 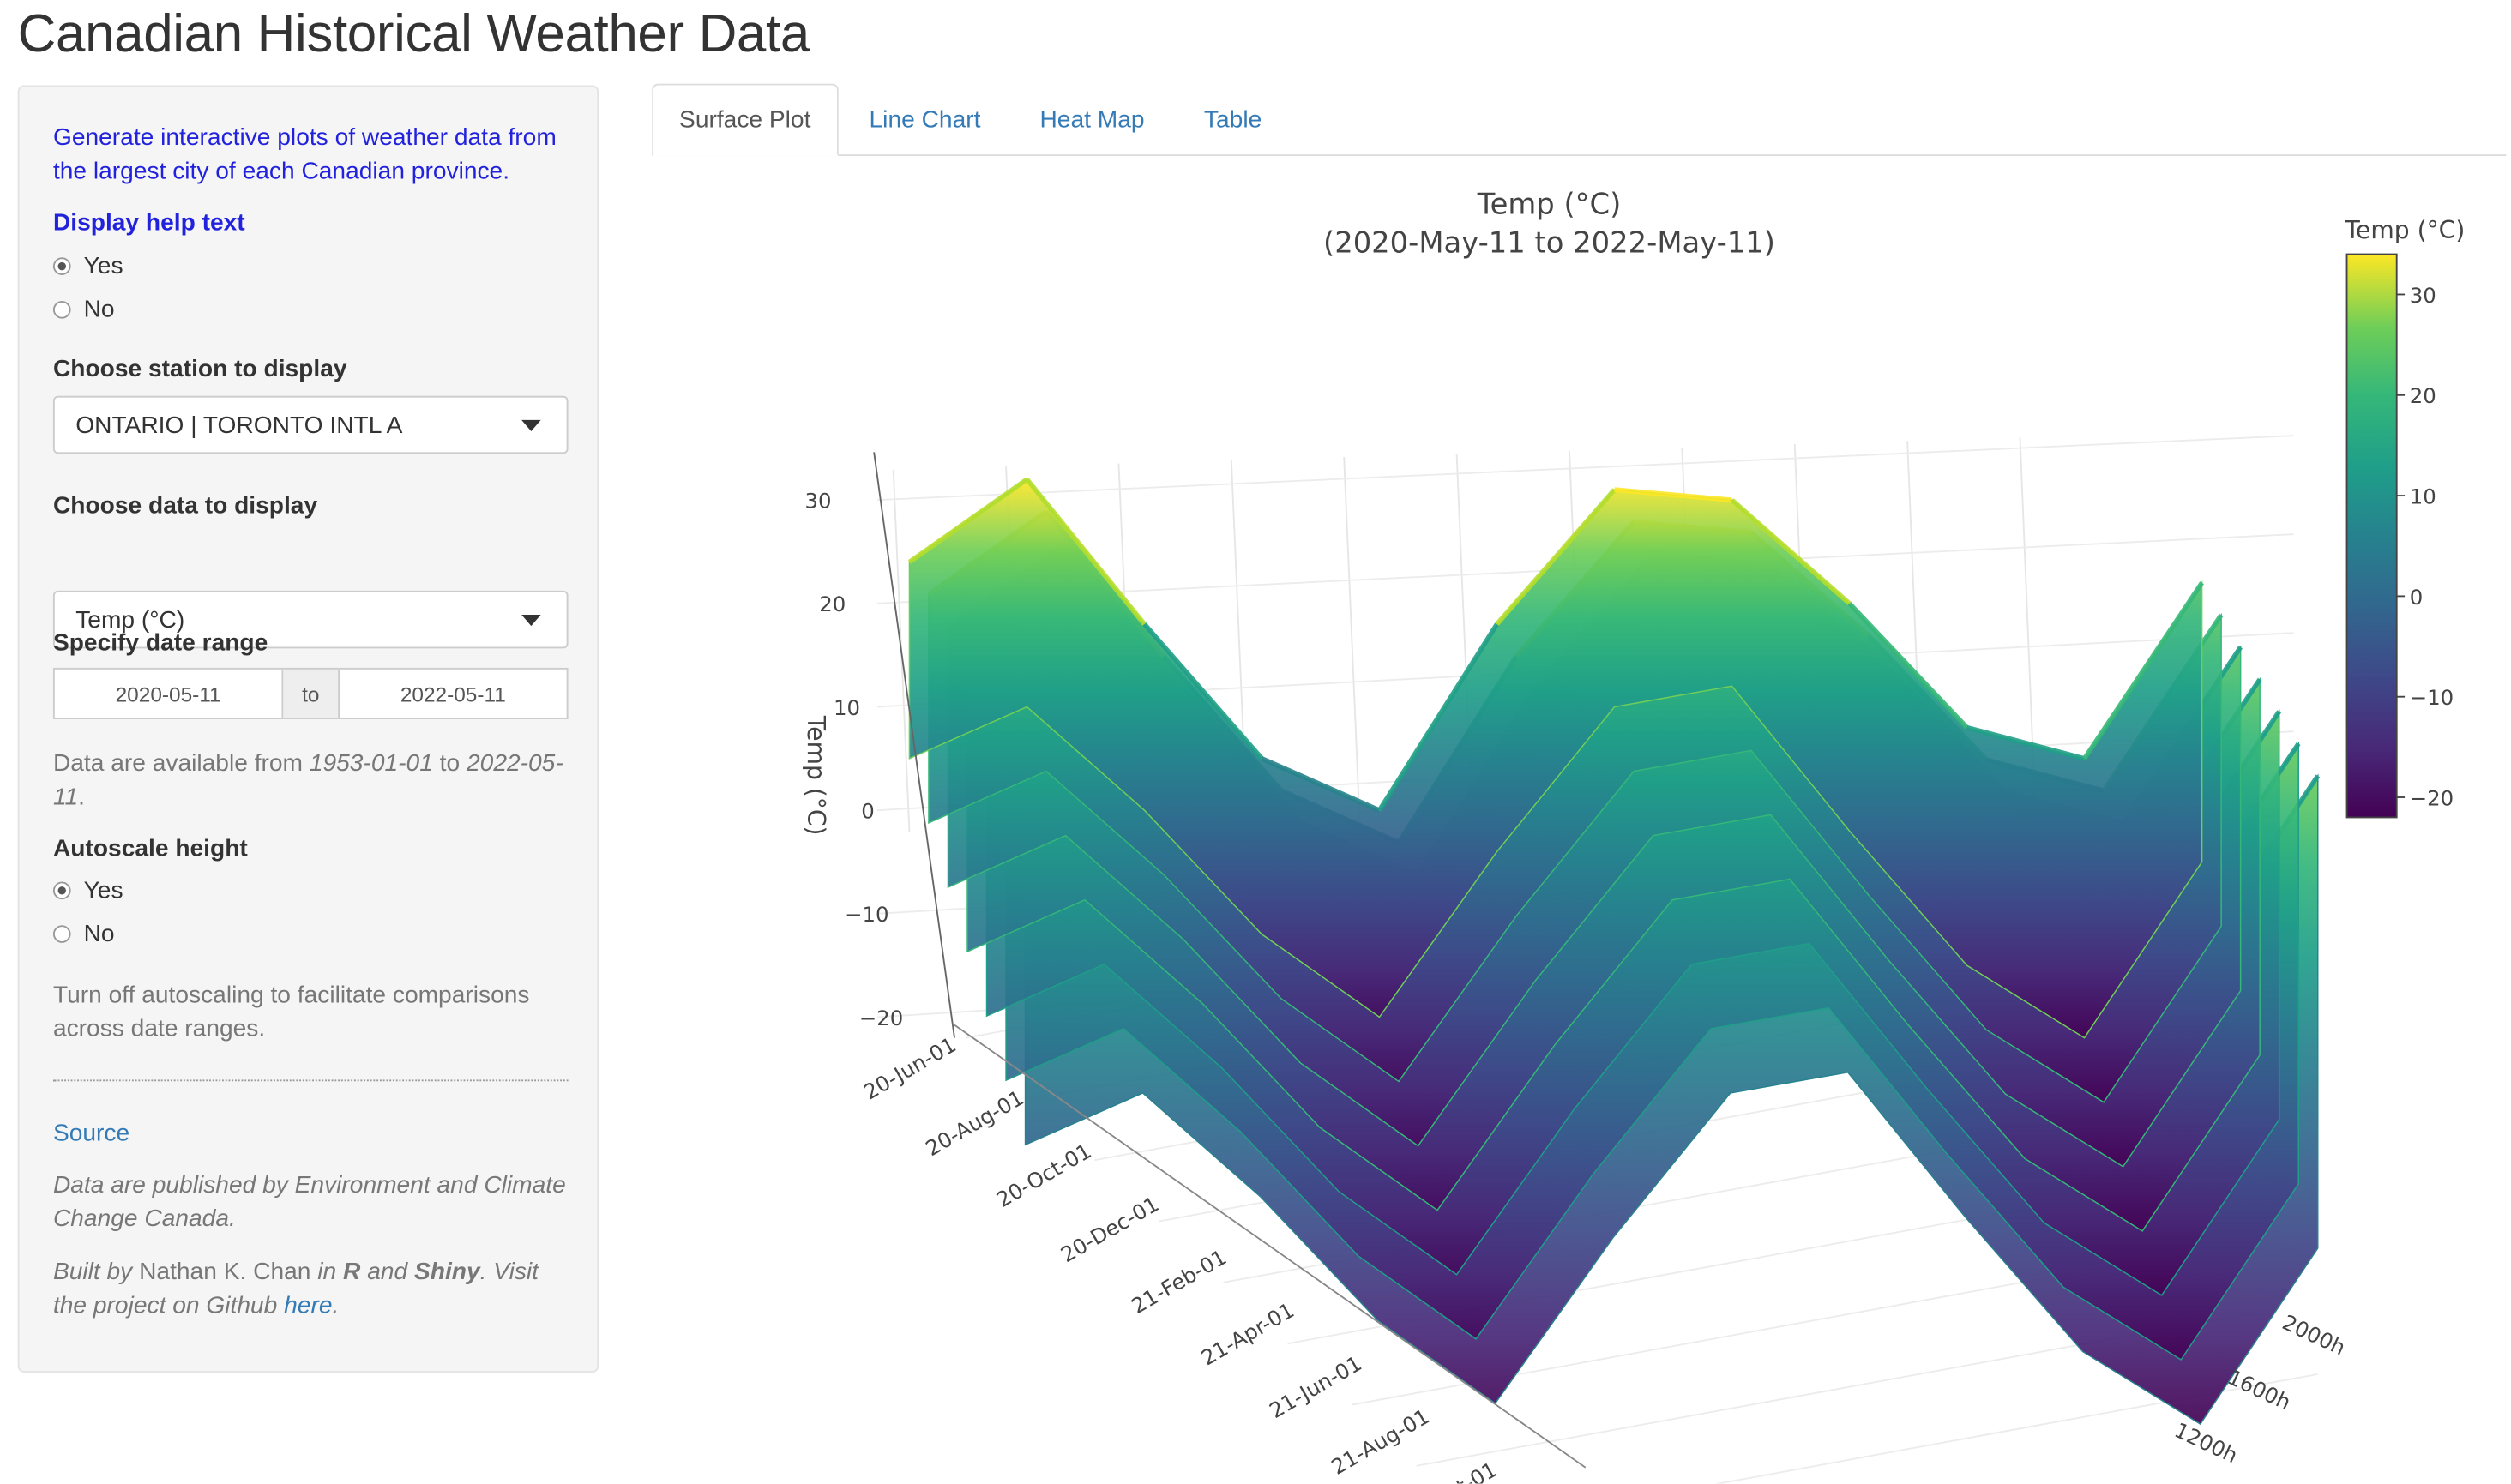 I want to click on help-yes-label: Yes, so click(x=103, y=266).